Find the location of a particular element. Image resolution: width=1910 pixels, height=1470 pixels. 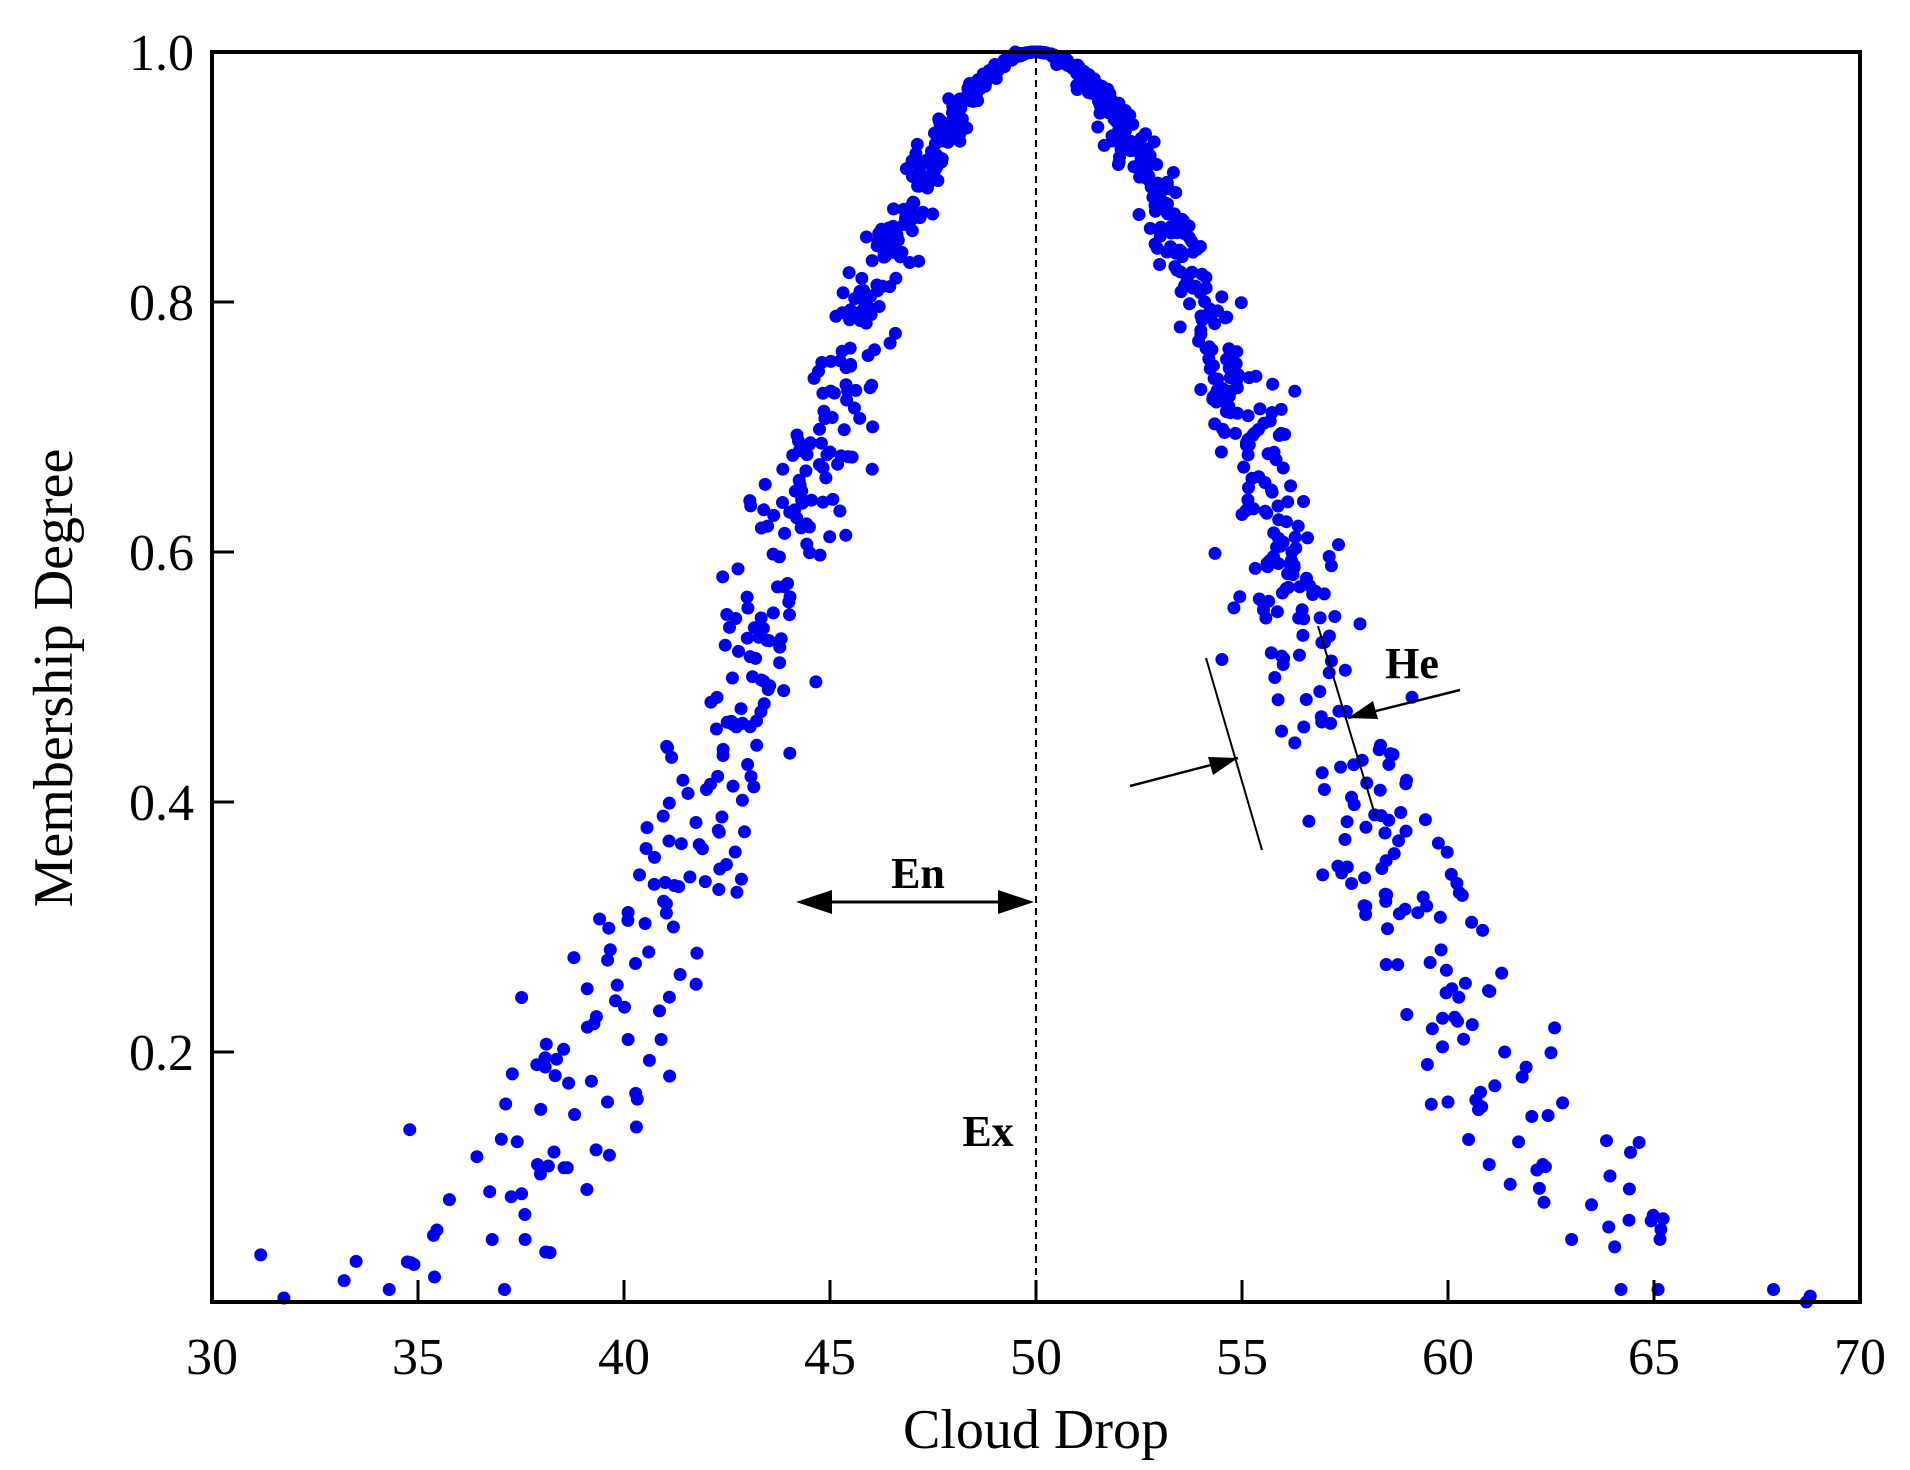

x-tick-label: 45 is located at coordinates (830, 1357).